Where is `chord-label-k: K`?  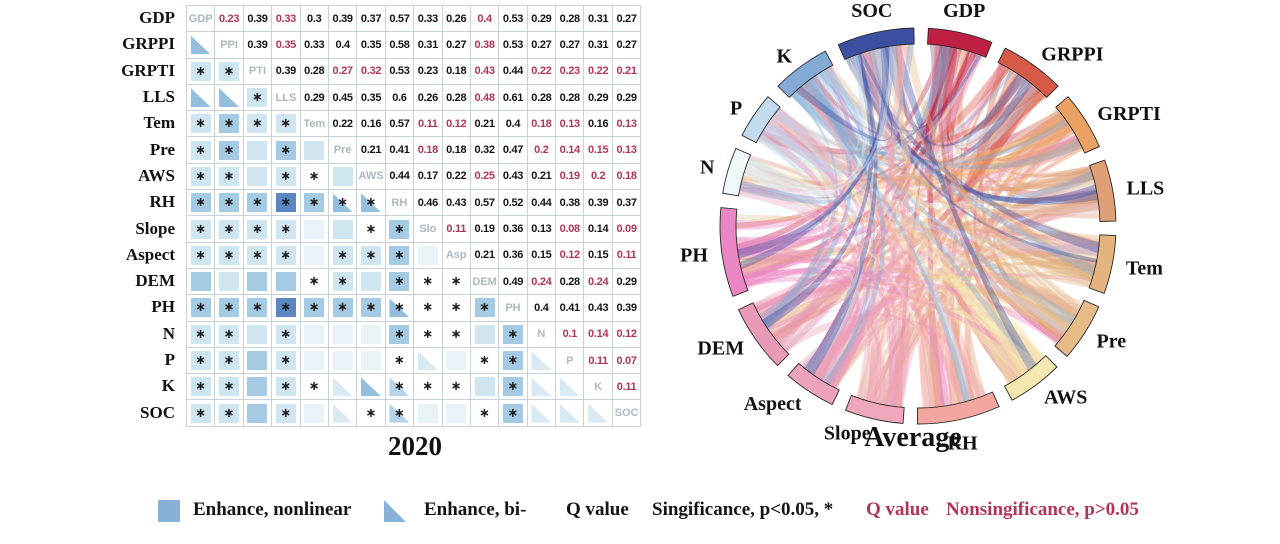 chord-label-k: K is located at coordinates (784, 57).